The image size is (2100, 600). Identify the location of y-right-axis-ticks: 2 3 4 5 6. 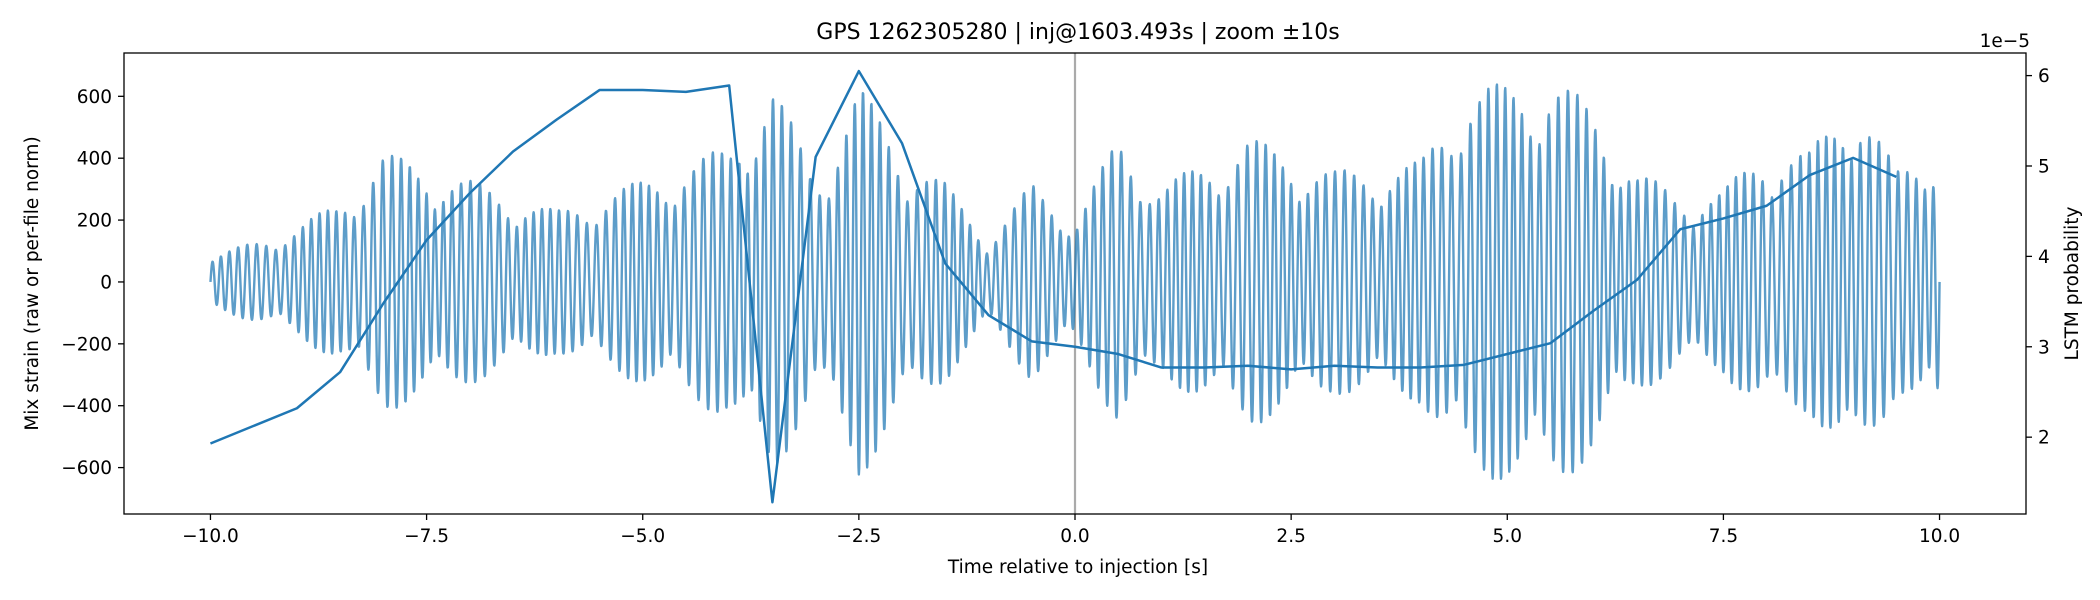
(2038, 257).